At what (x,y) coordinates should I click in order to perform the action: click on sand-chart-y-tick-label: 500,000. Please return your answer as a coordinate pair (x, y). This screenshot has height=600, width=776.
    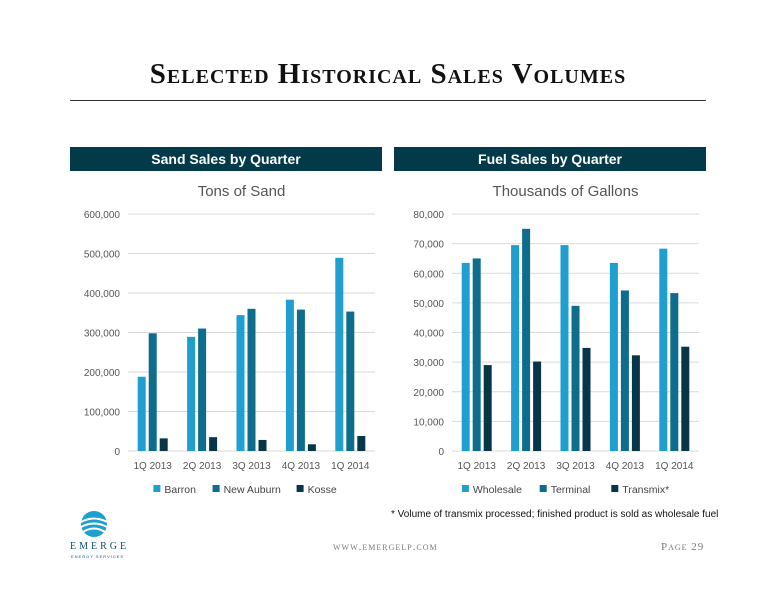
    Looking at the image, I should click on (102, 255).